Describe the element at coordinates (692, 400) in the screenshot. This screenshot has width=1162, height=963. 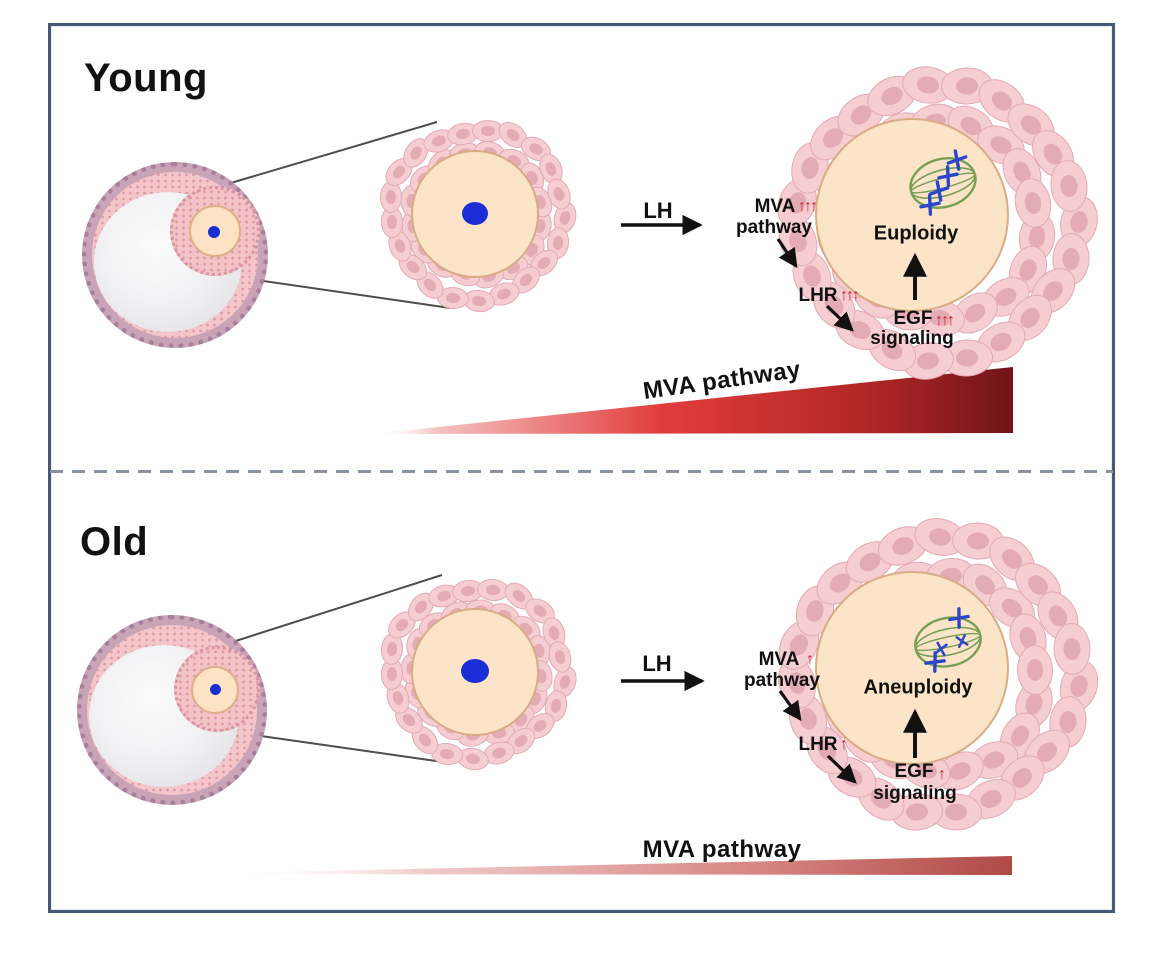
I see `mva-gradient-triangle-young` at that location.